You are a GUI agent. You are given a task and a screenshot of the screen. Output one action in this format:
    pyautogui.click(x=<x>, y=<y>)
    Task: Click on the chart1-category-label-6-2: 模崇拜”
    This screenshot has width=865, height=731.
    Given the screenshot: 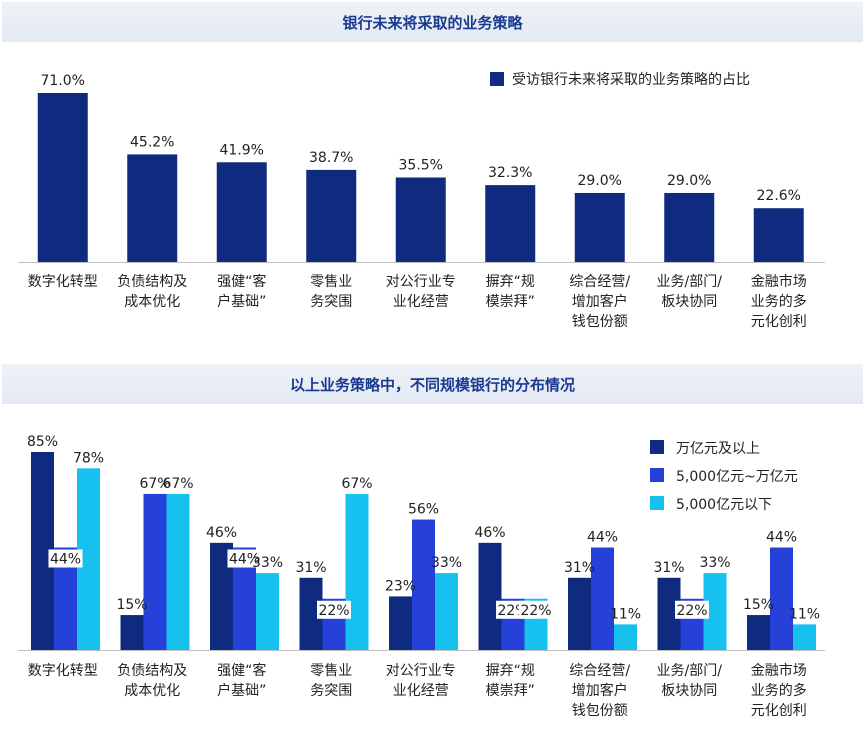 What is the action you would take?
    pyautogui.click(x=510, y=302)
    